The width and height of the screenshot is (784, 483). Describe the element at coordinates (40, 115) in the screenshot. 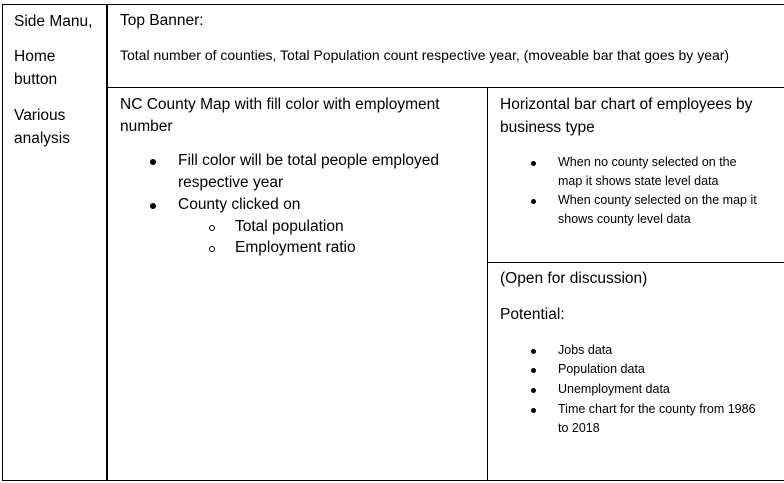

I see `various-analysis-link: Various` at that location.